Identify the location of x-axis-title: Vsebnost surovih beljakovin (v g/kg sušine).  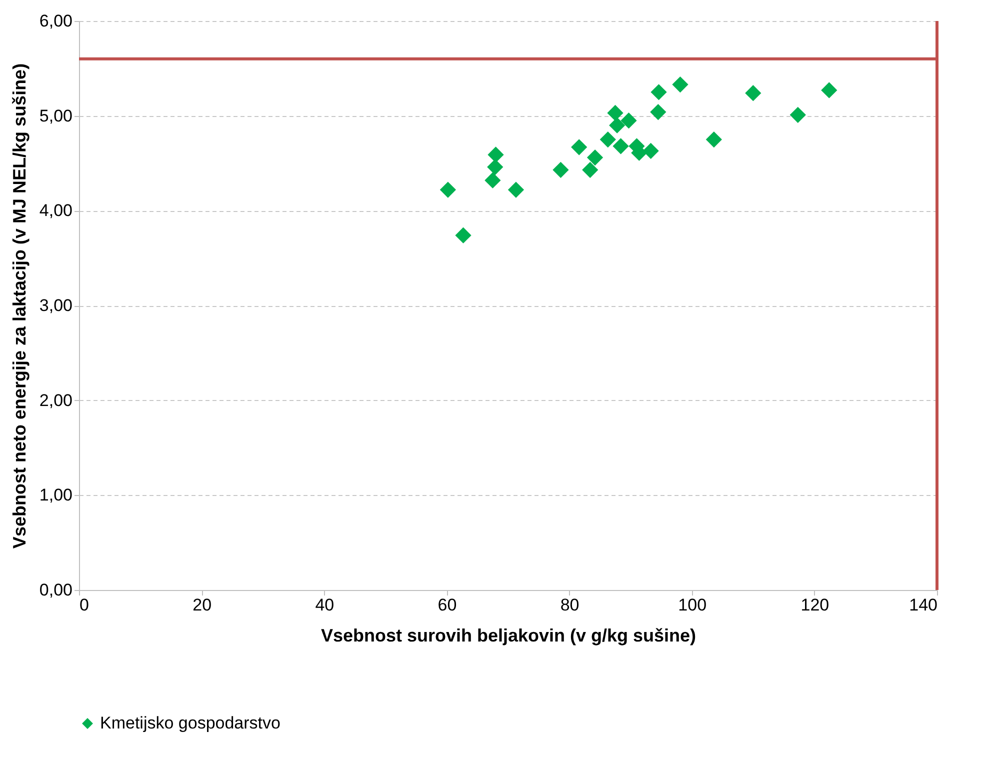
(508, 636).